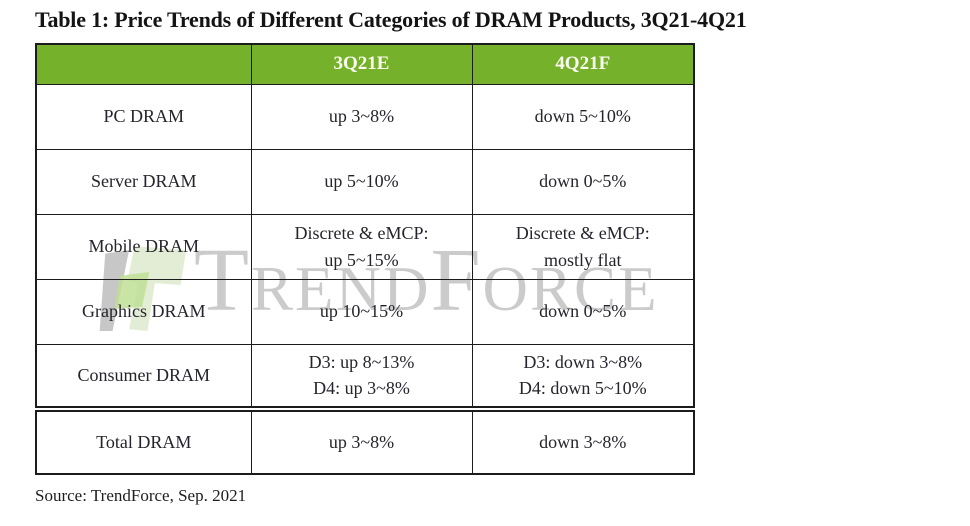 This screenshot has width=970, height=526. What do you see at coordinates (583, 64) in the screenshot?
I see `col-header-4q21f: 4Q21F` at bounding box center [583, 64].